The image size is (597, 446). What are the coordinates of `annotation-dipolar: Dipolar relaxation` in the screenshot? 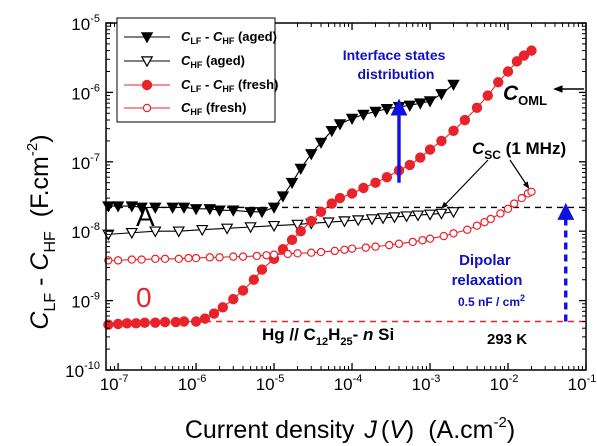 It's located at (487, 270).